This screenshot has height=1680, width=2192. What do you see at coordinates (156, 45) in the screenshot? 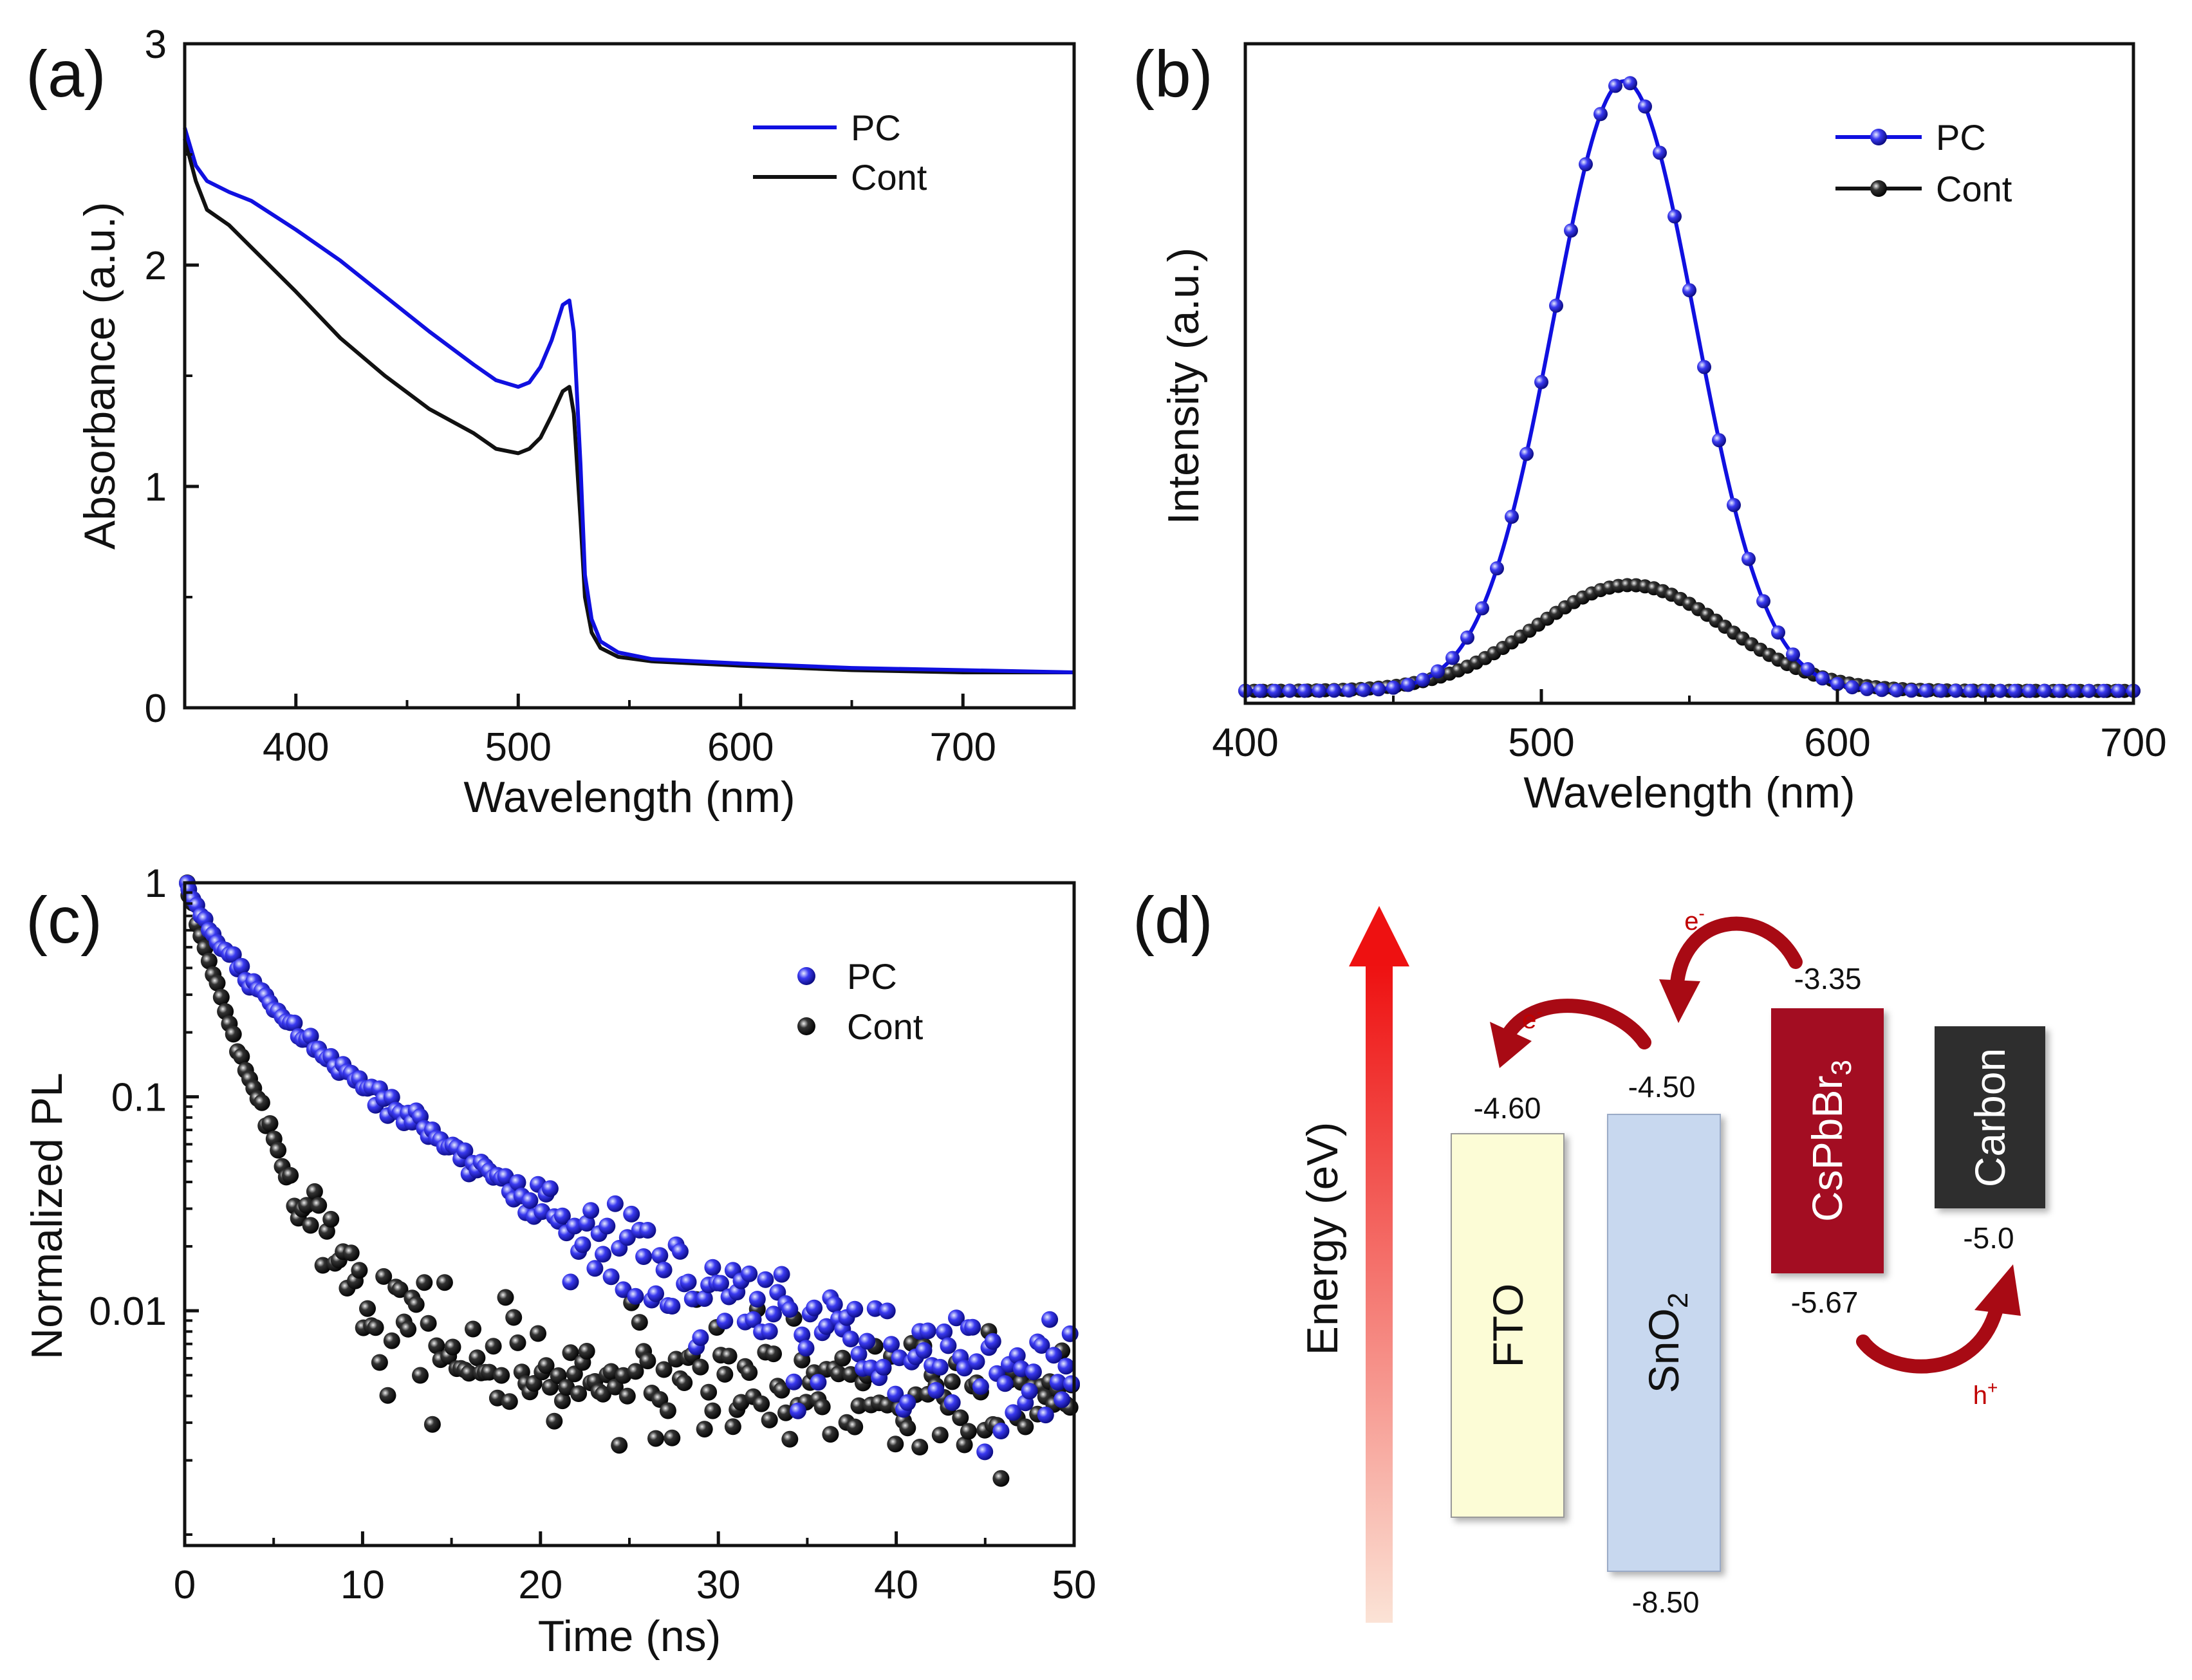
I see `panel-a-ytick-label: 3` at bounding box center [156, 45].